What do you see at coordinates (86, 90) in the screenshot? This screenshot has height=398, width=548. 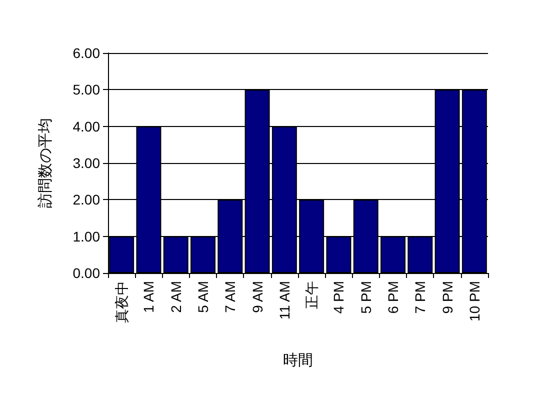 I see `y-tick-label: 5.00` at bounding box center [86, 90].